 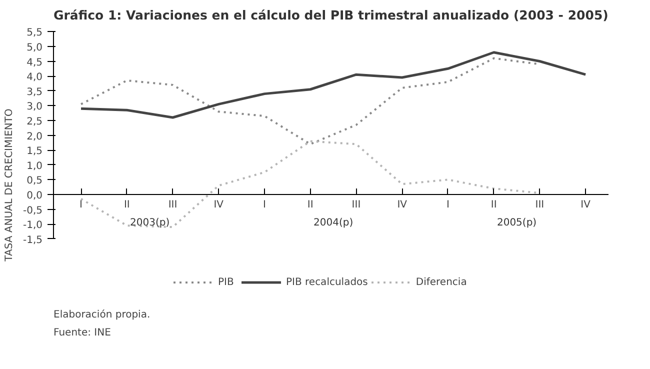 What do you see at coordinates (516, 222) in the screenshot?
I see `annotation: 2005(p)` at bounding box center [516, 222].